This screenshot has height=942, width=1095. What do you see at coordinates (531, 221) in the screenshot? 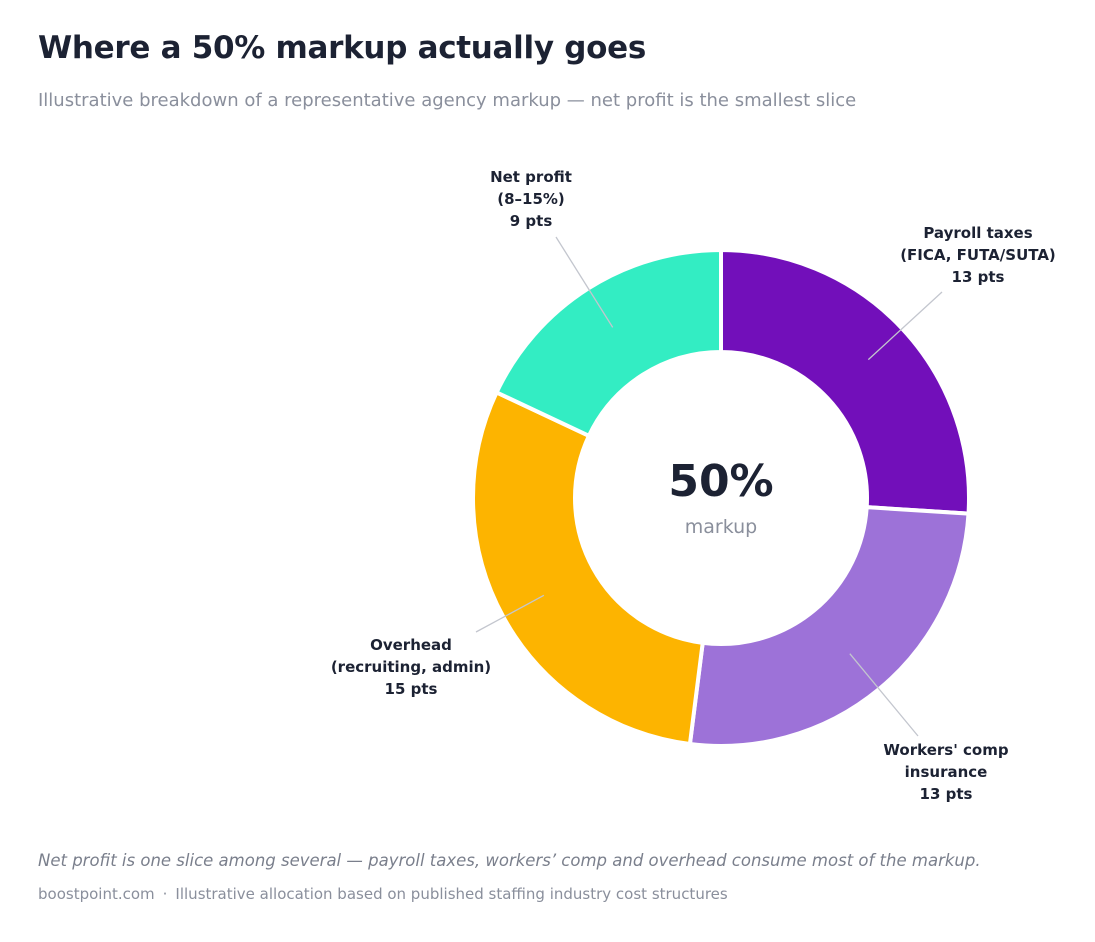
I see `slice-label-value: 9 pts` at bounding box center [531, 221].